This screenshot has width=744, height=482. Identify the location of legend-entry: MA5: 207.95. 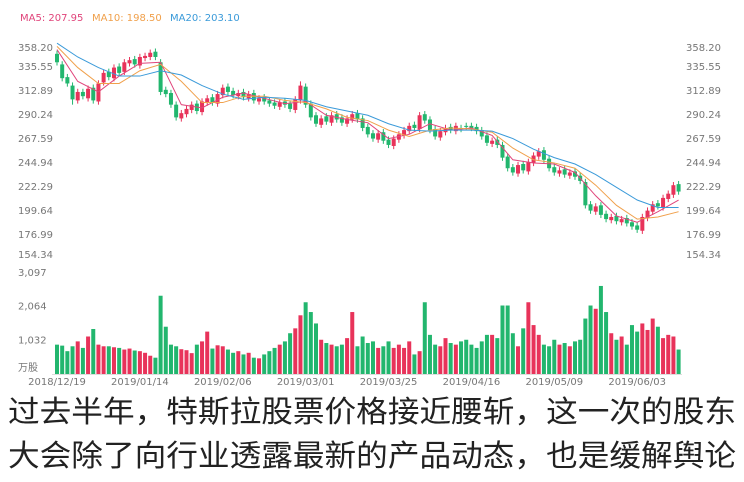
(51, 18).